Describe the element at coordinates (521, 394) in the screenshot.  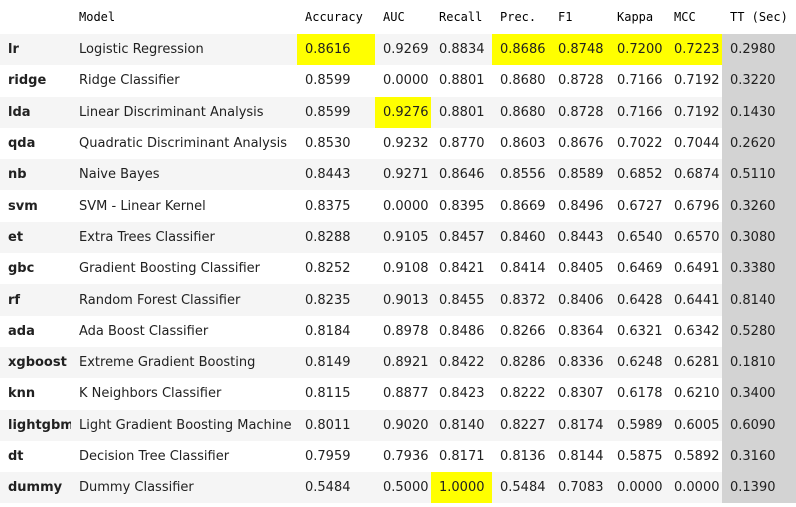
I see `cell-precision: 0.8222` at that location.